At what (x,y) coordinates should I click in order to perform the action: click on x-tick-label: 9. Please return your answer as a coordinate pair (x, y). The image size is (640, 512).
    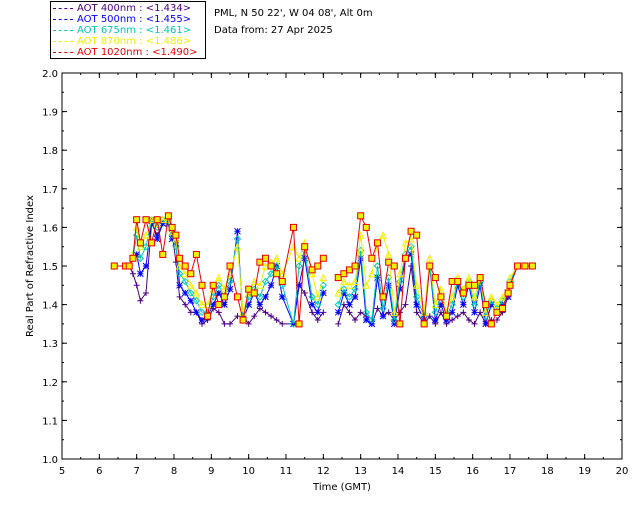
    Looking at the image, I should click on (211, 471).